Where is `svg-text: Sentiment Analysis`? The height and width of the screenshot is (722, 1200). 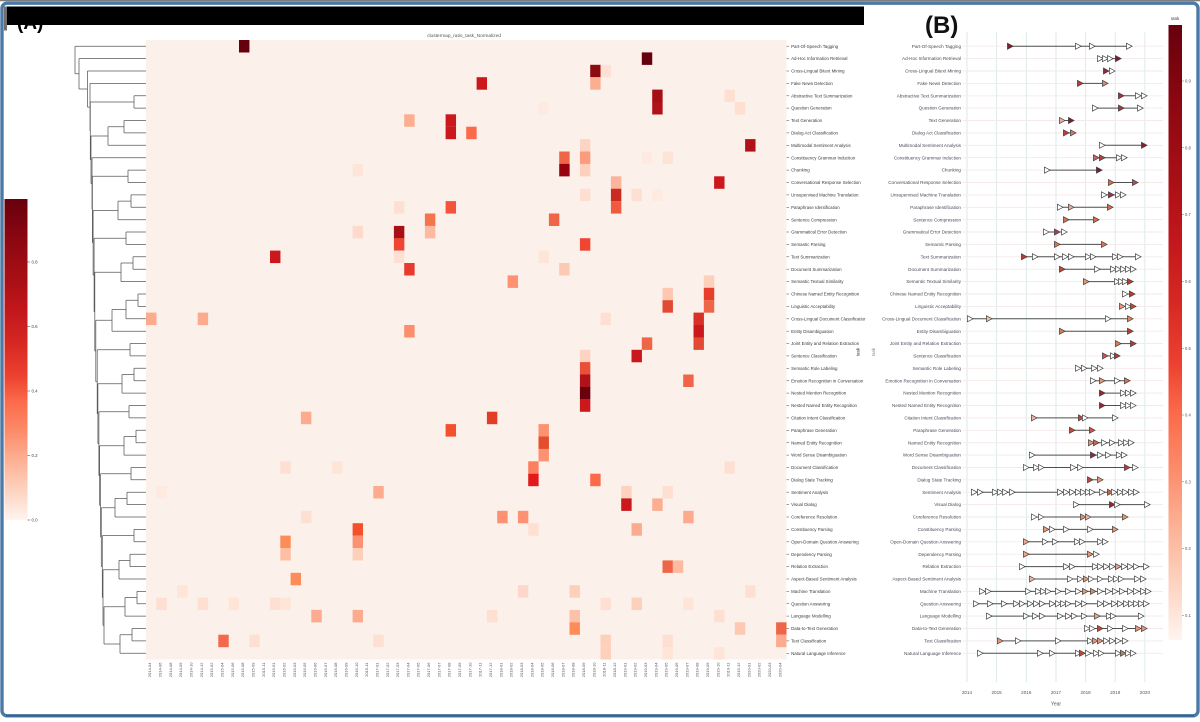
svg-text: Sentiment Analysis is located at coordinates (810, 492).